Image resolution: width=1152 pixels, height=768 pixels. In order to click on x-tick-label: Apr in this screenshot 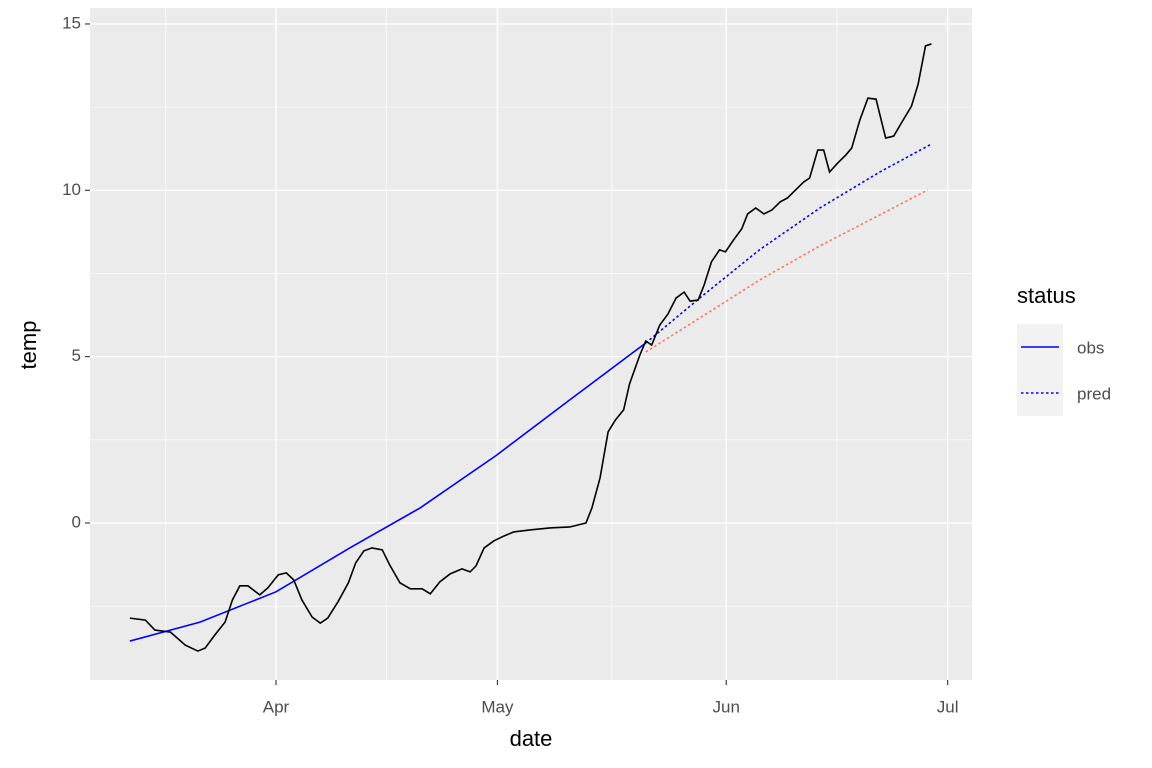, I will do `click(276, 706)`.